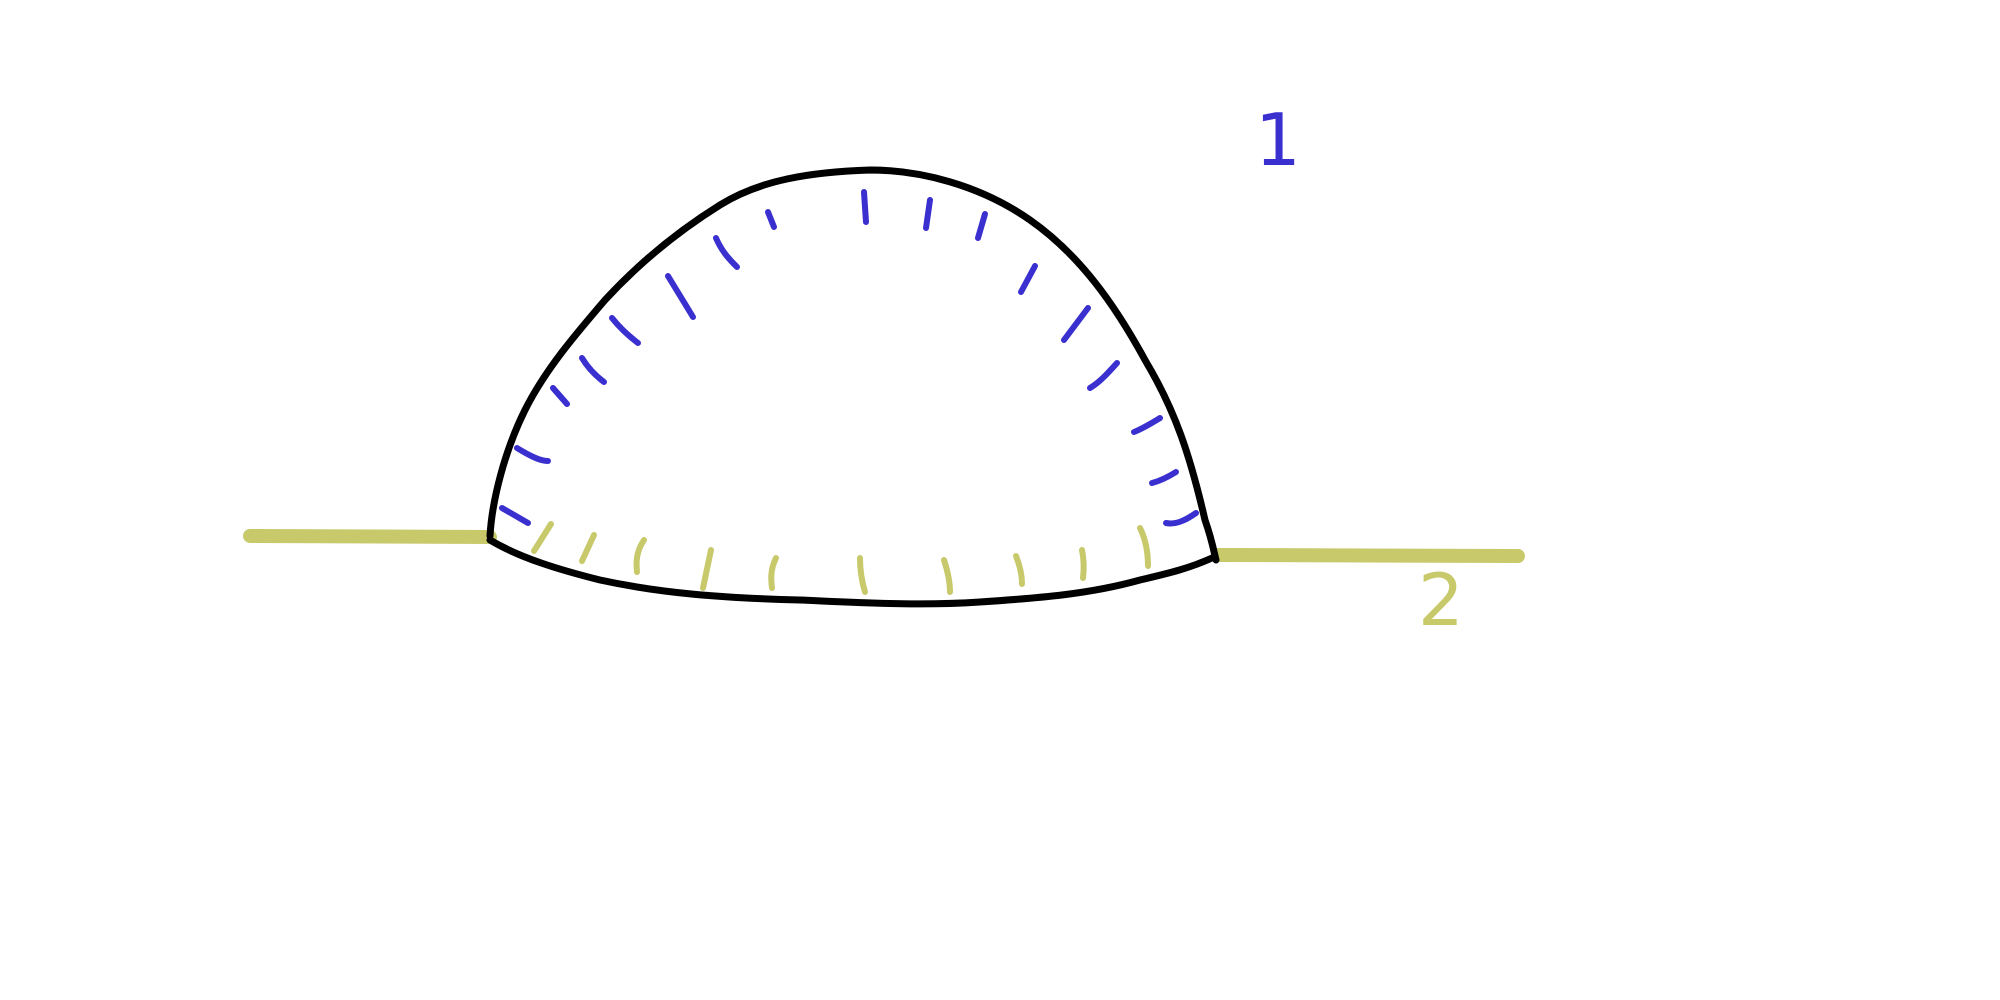 Image resolution: width=2000 pixels, height=1000 pixels. Describe the element at coordinates (1278, 140) in the screenshot. I see `region-1-label: 1` at that location.